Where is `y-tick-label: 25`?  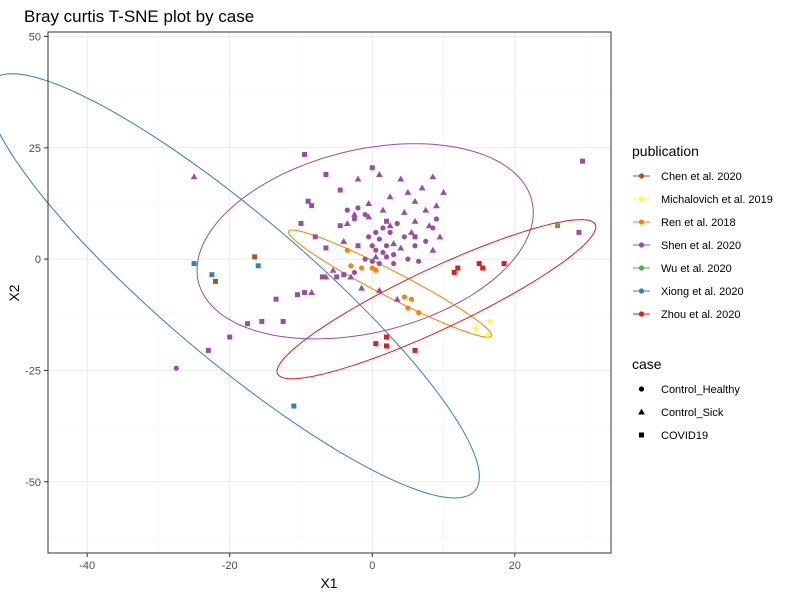 y-tick-label: 25 is located at coordinates (35, 149).